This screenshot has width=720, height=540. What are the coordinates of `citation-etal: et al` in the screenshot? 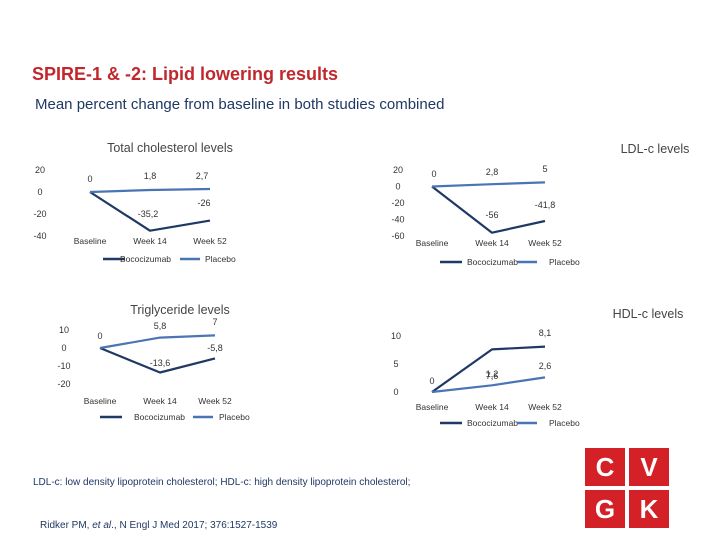 It's located at (102, 525).